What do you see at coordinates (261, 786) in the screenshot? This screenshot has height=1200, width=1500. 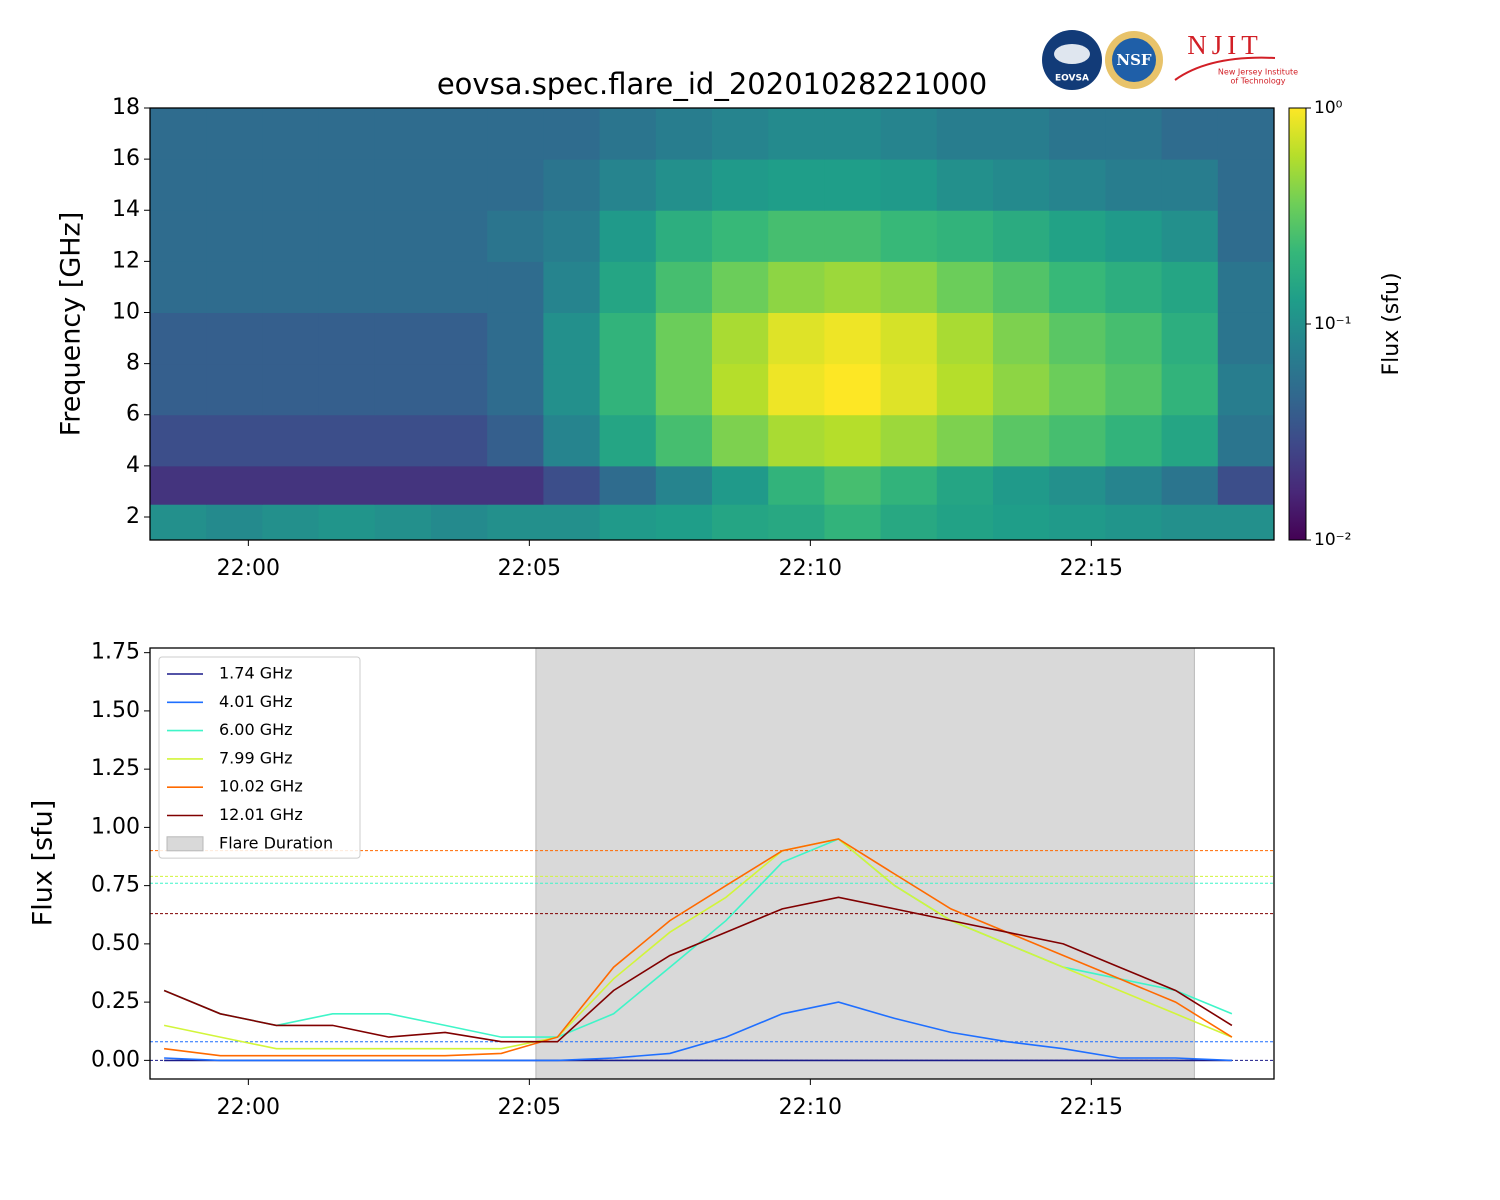 I see `legend-label: 10.02 GHz` at bounding box center [261, 786].